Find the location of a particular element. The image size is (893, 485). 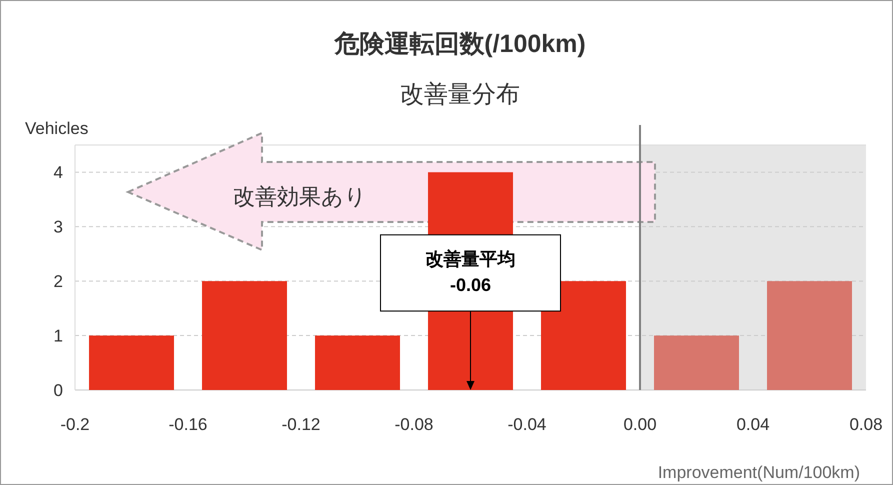

x-tick-label: 0.08 is located at coordinates (866, 424).